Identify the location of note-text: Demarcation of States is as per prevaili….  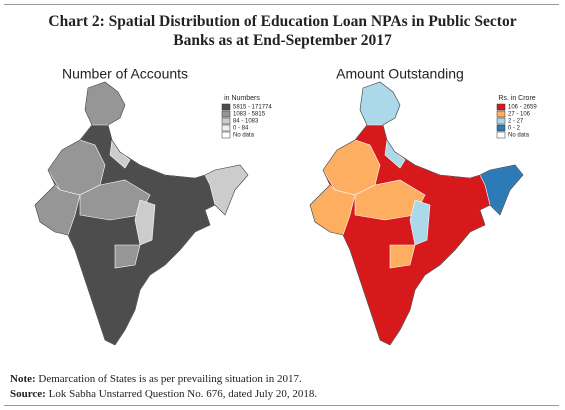
(170, 379).